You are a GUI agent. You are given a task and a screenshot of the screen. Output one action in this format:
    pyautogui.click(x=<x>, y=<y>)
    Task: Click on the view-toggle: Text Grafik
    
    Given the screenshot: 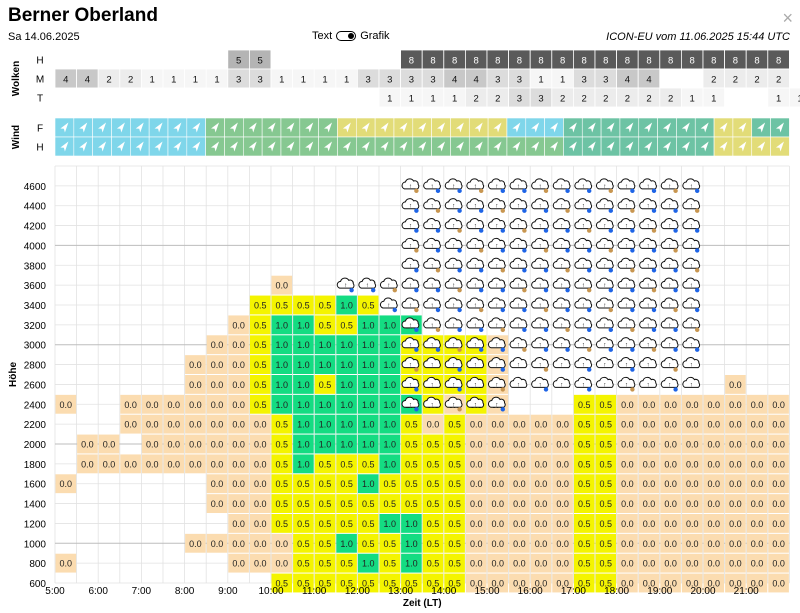 What is the action you would take?
    pyautogui.click(x=351, y=36)
    